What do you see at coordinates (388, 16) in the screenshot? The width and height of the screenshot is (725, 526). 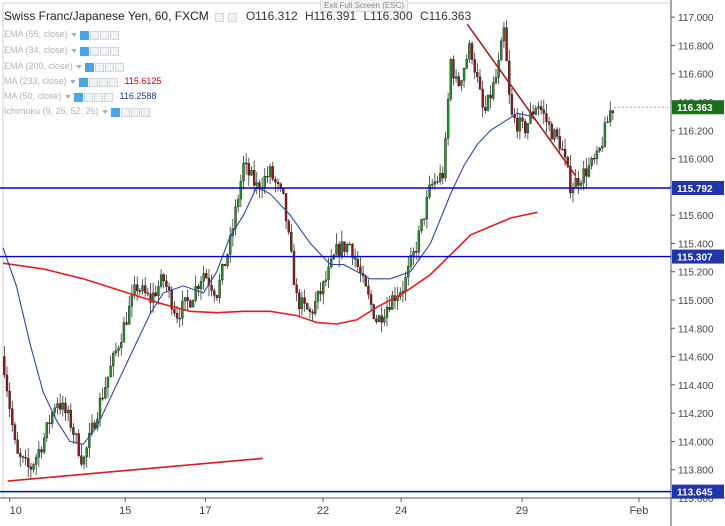 I see `low-value: L116.300` at bounding box center [388, 16].